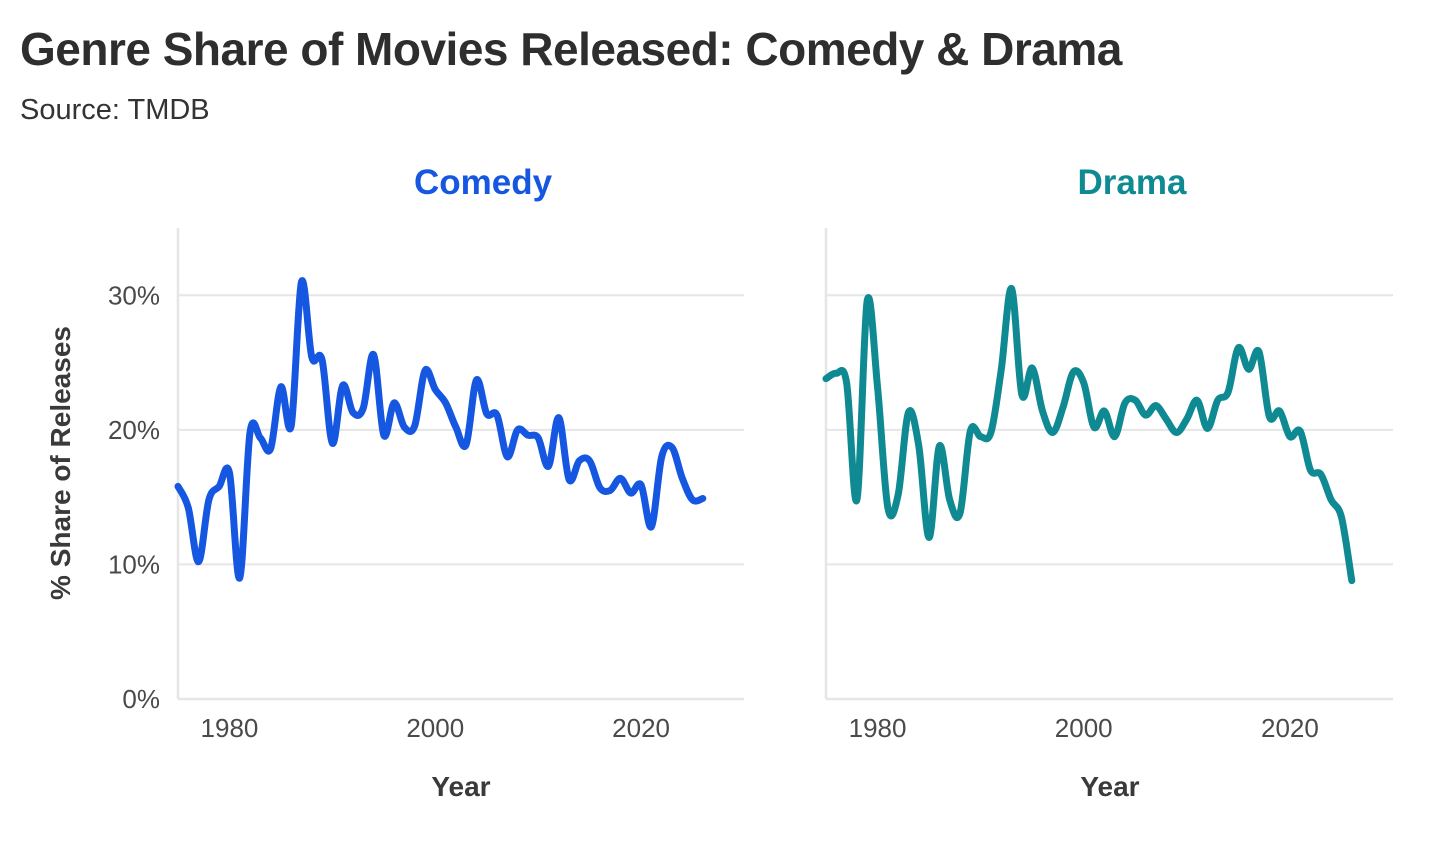 The height and width of the screenshot is (844, 1456). What do you see at coordinates (991, 433) in the screenshot?
I see `drama-point-1991` at bounding box center [991, 433].